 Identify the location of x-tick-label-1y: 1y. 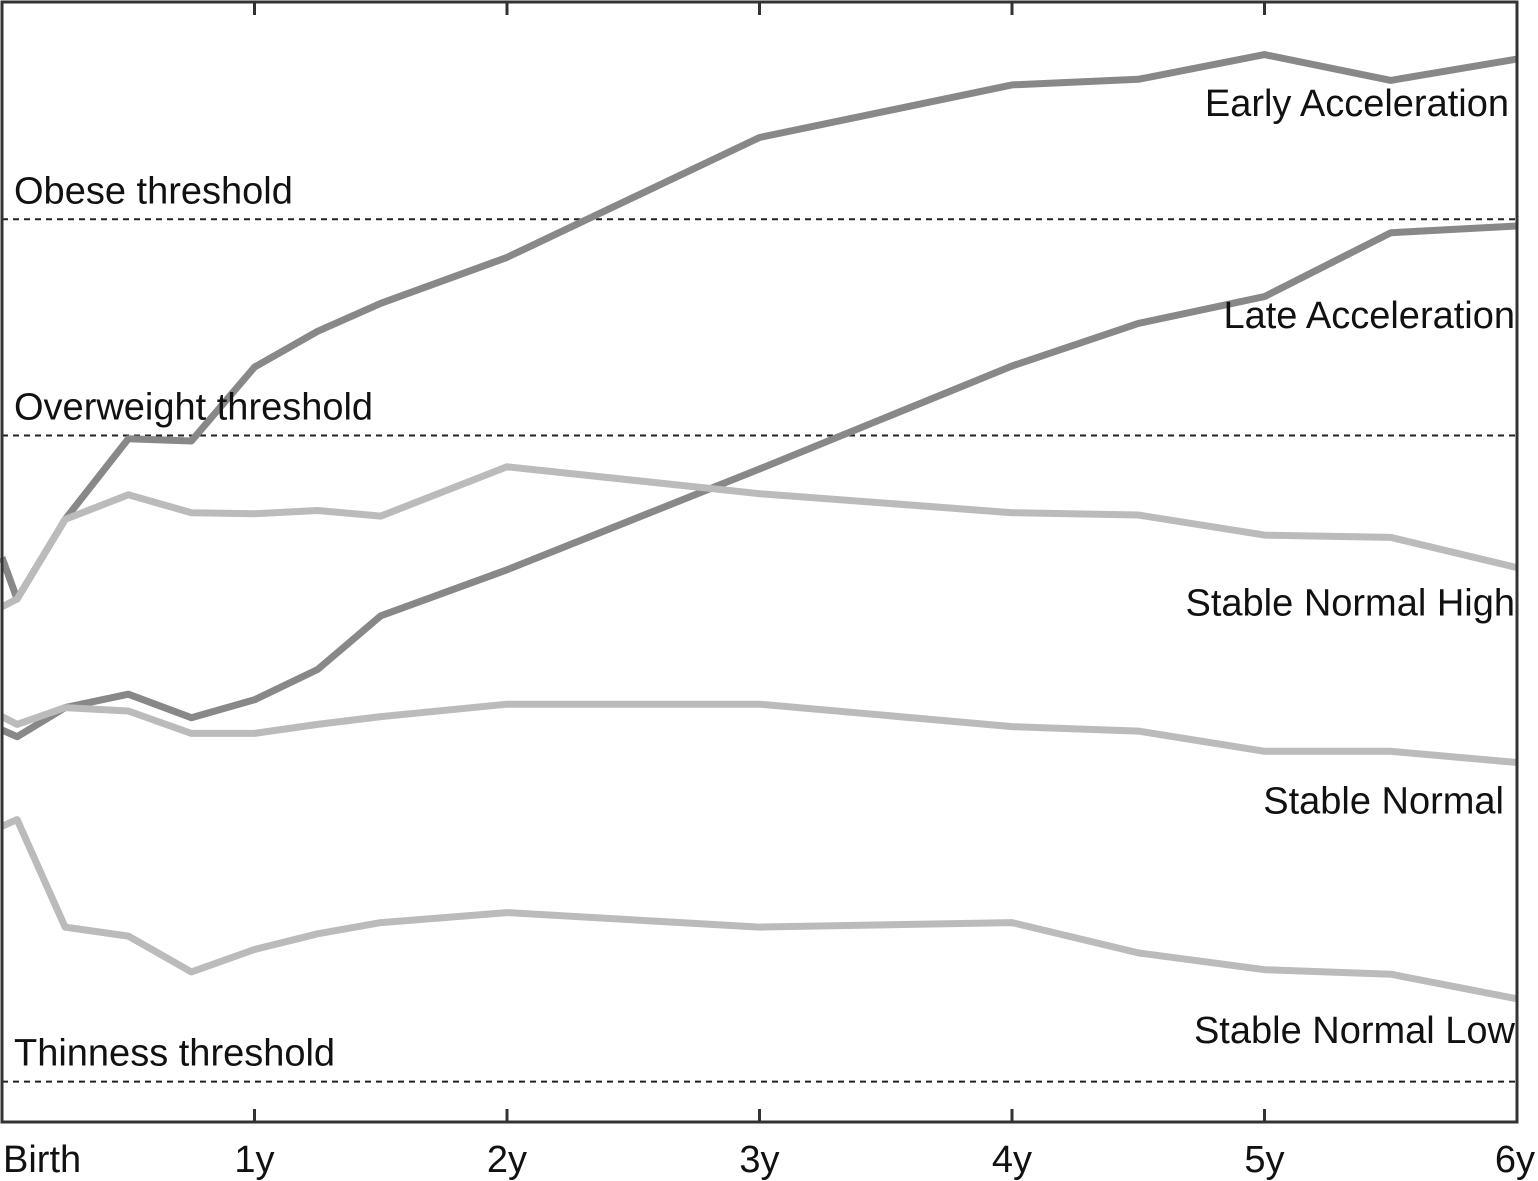
(254, 1160).